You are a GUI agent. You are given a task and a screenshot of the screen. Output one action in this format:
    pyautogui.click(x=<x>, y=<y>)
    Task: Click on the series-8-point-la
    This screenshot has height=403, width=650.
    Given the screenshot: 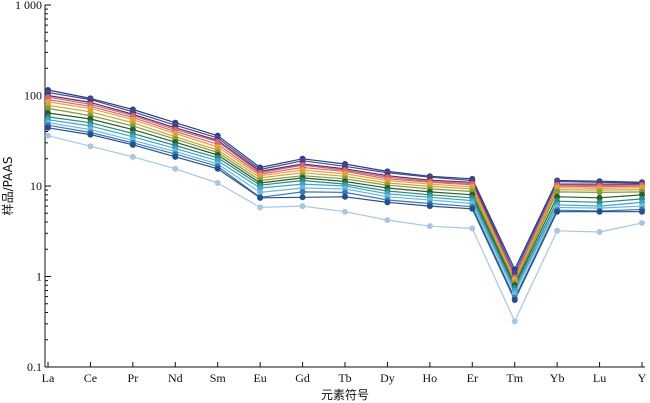 What is the action you would take?
    pyautogui.click(x=48, y=108)
    